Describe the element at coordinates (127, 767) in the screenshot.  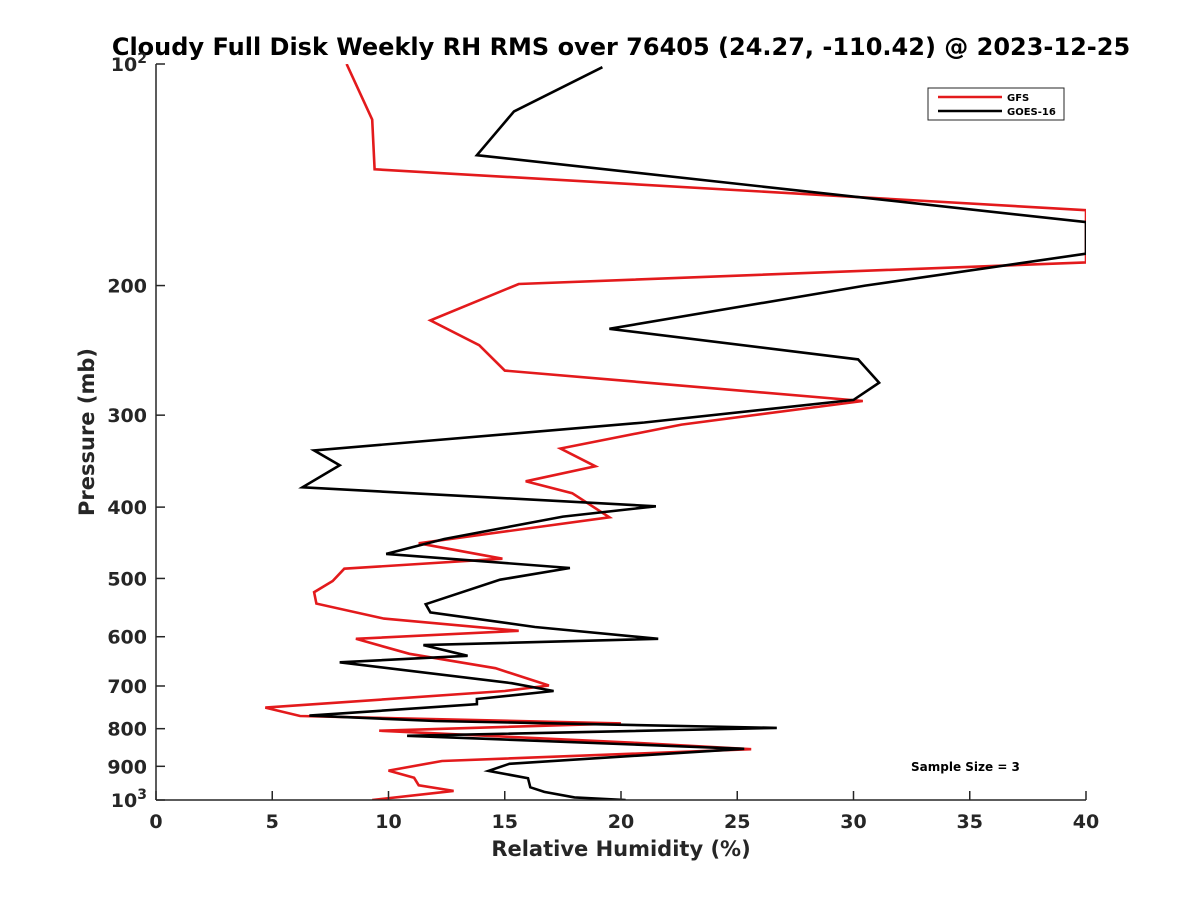
I see `y-tick-label: 900` at that location.